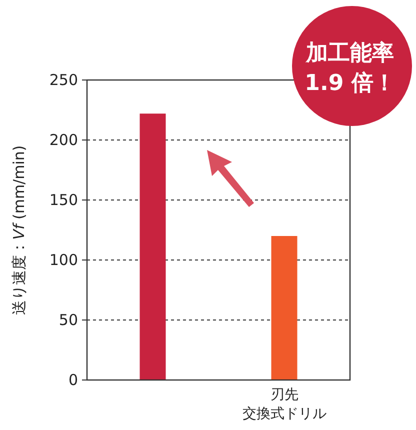 Image resolution: width=416 pixels, height=430 pixels. What do you see at coordinates (63, 140) in the screenshot?
I see `y-tick-label: 200` at bounding box center [63, 140].